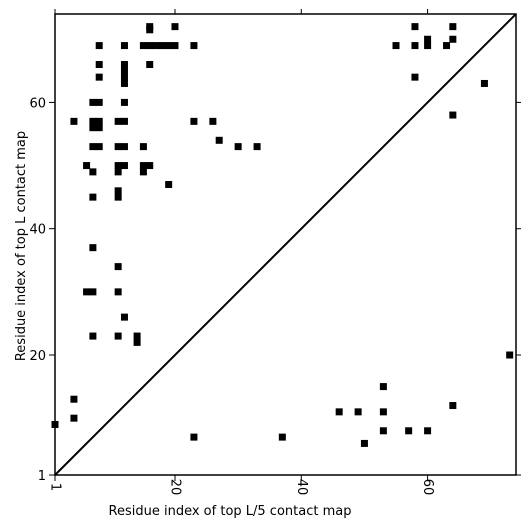 The image size is (531, 531). What do you see at coordinates (37, 356) in the screenshot?
I see `y-tick-label: 20` at bounding box center [37, 356].